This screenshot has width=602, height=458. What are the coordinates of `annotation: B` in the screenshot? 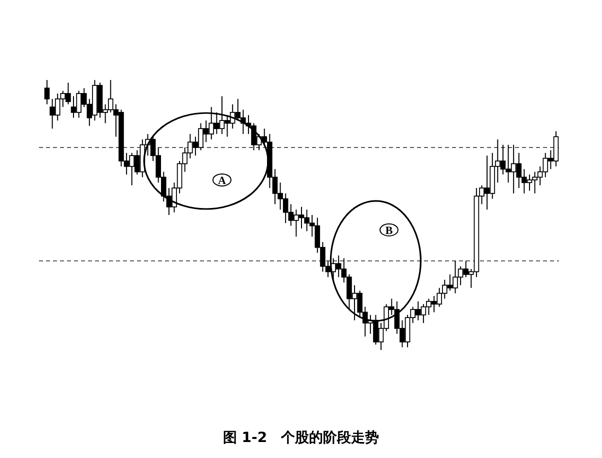 It's located at (389, 230).